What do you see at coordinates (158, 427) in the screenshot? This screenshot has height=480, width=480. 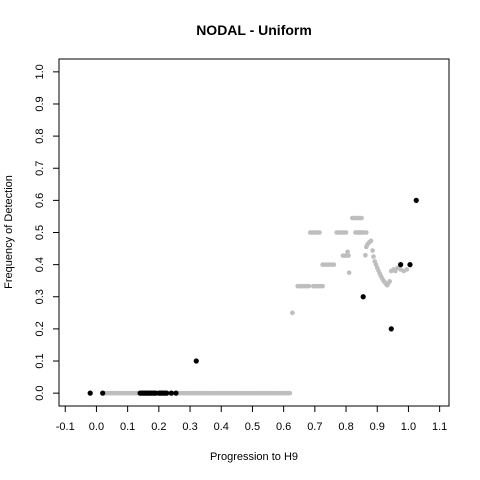 I see `x-tick-label: 0.2` at bounding box center [158, 427].